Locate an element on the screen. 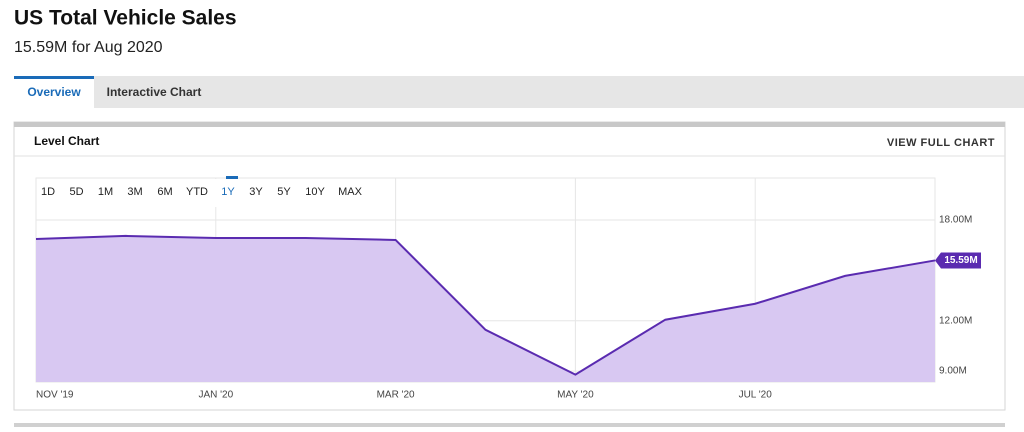 This screenshot has height=432, width=1024. x-tick-label: JUL '20 is located at coordinates (756, 395).